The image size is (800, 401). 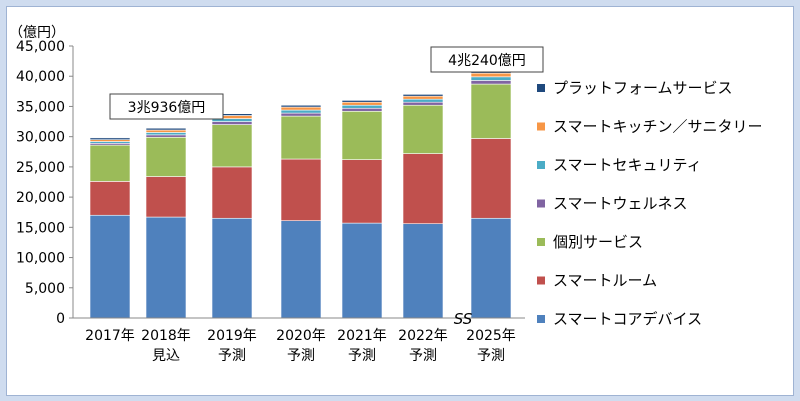 I want to click on y-tick-label: 35,000, so click(x=40, y=107).